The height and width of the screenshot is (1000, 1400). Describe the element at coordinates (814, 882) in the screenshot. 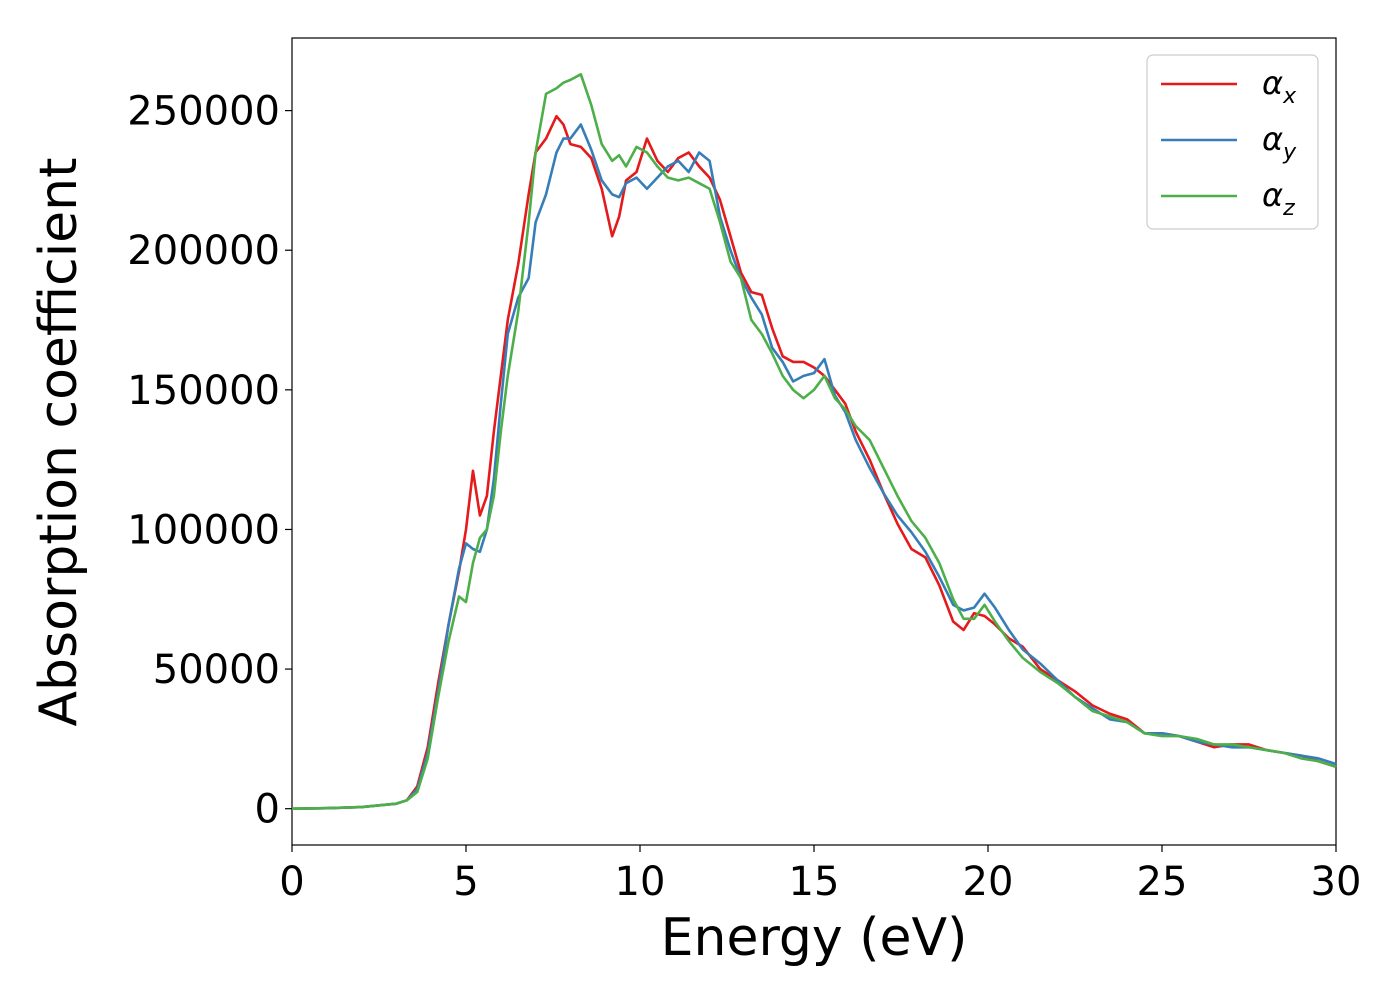

I see `x-tick-label: 15` at that location.